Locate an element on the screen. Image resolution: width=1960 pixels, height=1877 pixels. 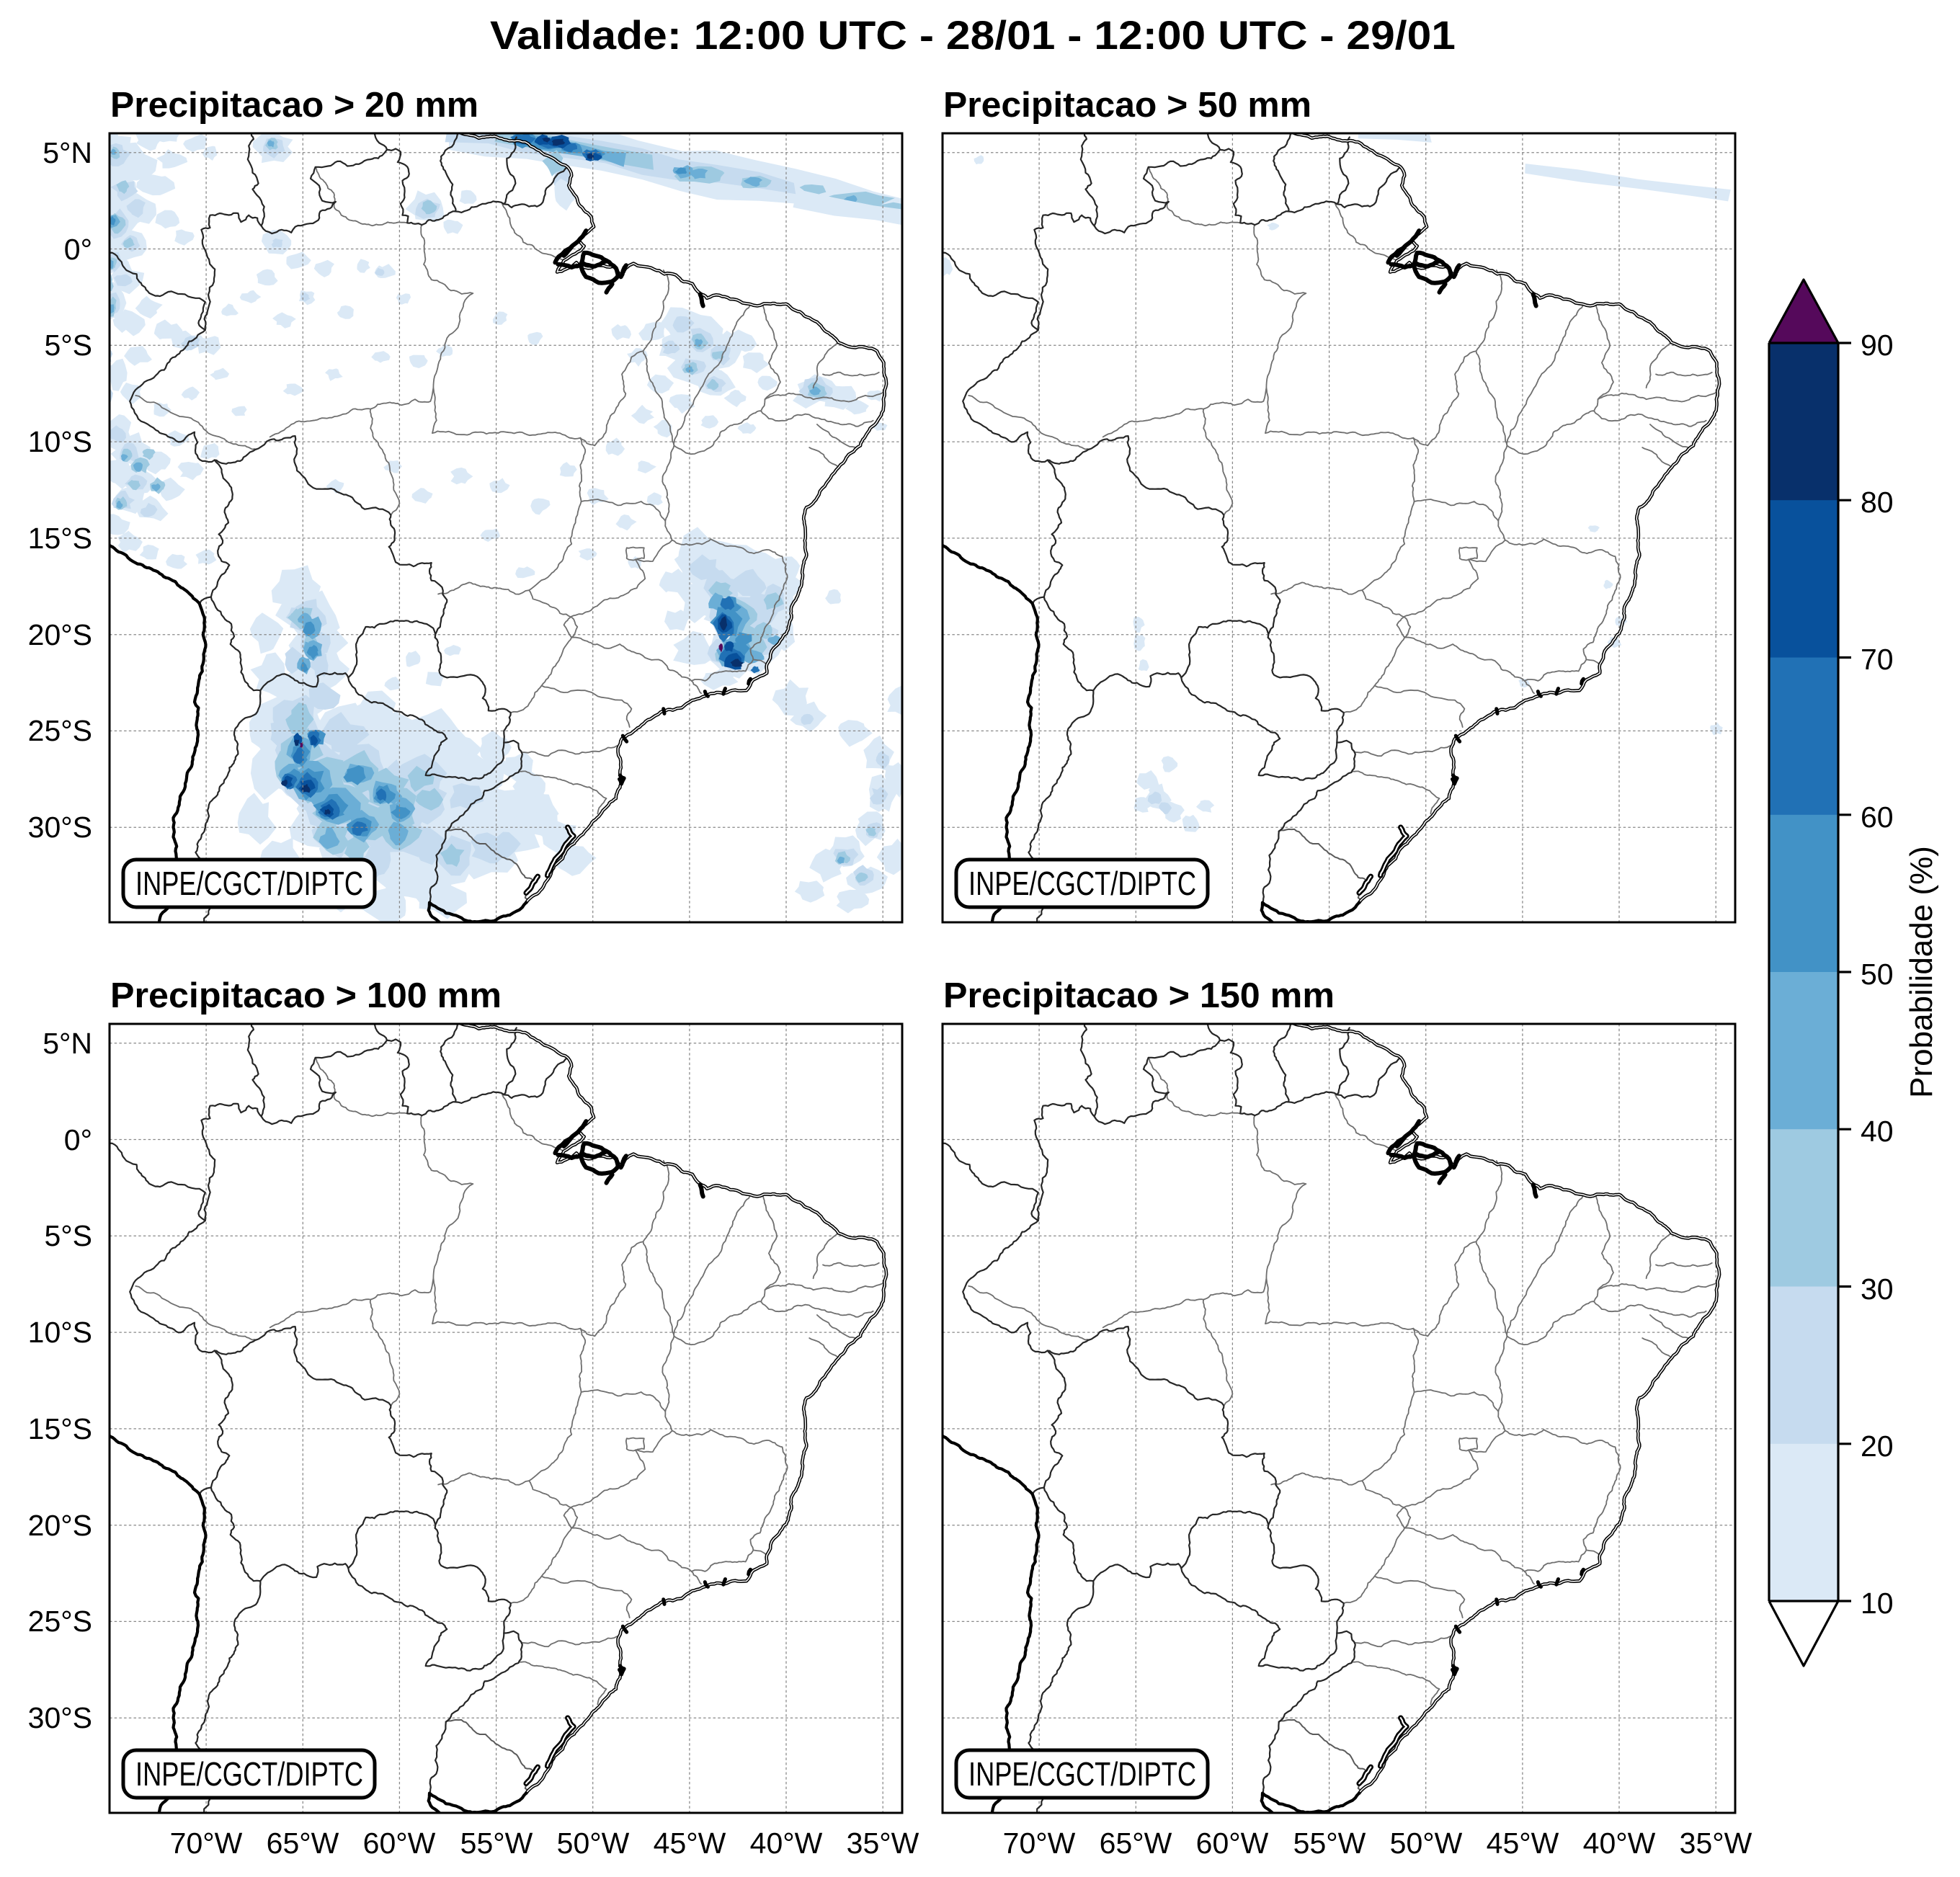
svg-text: 10 is located at coordinates (1877, 1604).